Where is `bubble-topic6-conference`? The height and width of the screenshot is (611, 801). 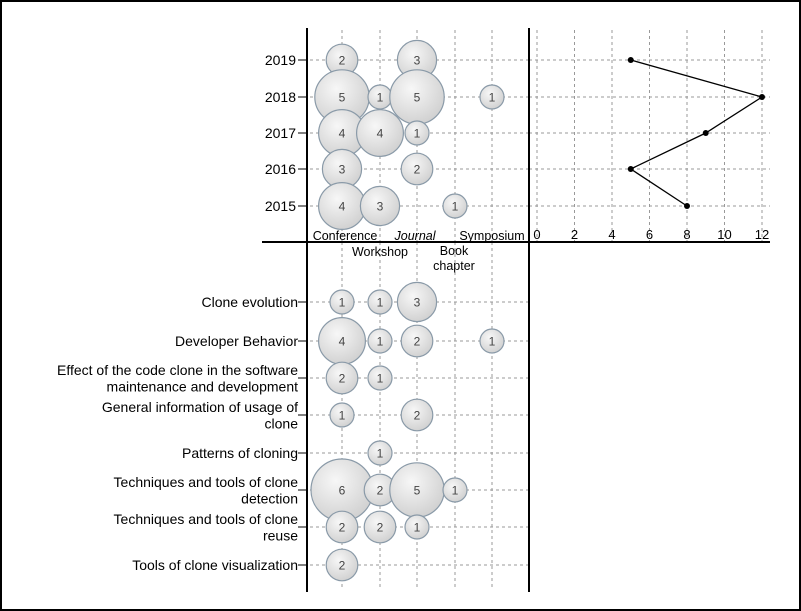 bubble-topic6-conference is located at coordinates (342, 527).